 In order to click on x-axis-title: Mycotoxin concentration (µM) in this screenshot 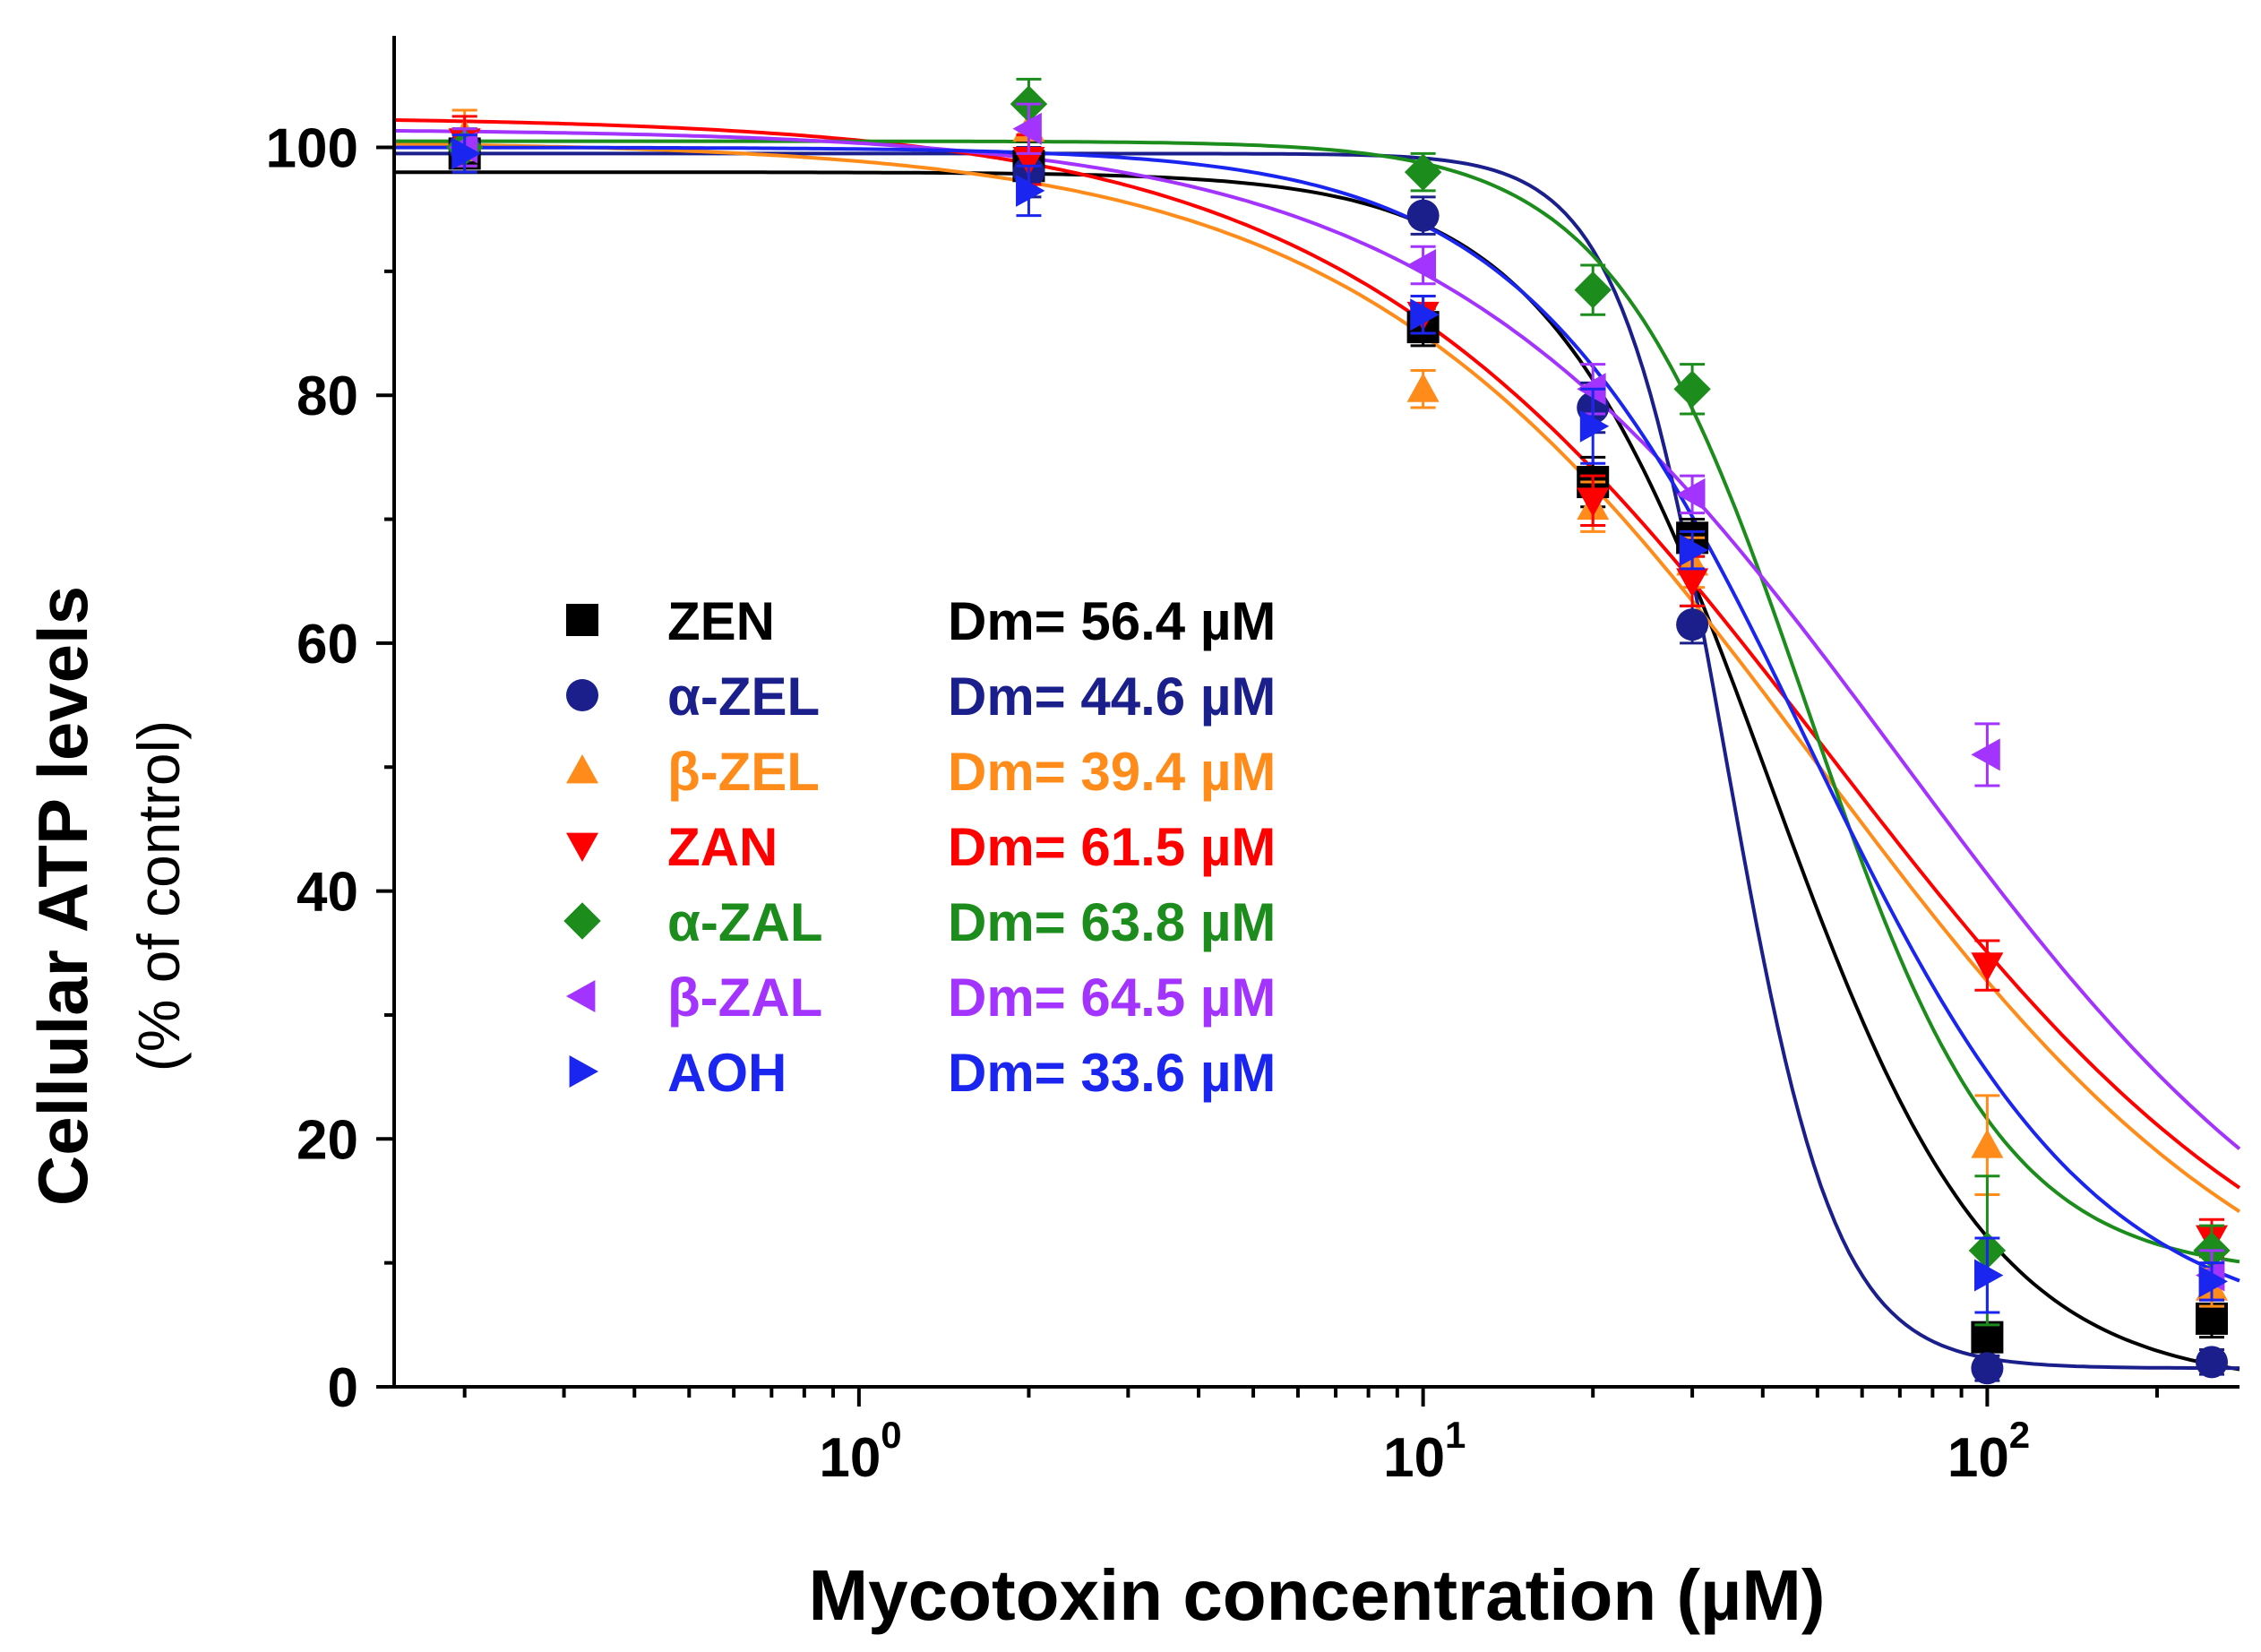, I will do `click(1317, 1595)`.